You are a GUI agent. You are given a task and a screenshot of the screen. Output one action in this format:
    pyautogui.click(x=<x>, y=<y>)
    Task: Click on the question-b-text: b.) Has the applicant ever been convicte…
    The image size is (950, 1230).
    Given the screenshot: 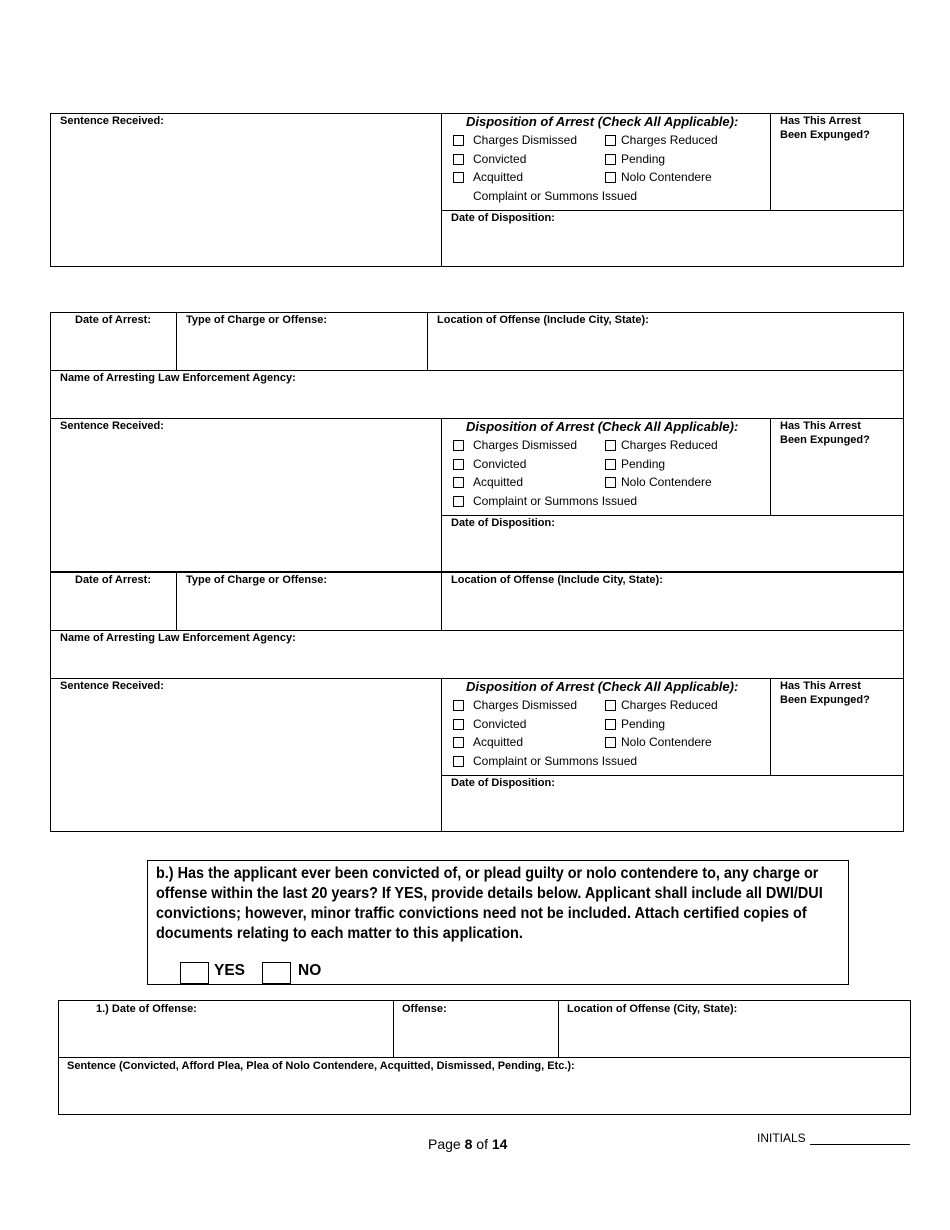 What is the action you would take?
    pyautogui.click(x=489, y=903)
    